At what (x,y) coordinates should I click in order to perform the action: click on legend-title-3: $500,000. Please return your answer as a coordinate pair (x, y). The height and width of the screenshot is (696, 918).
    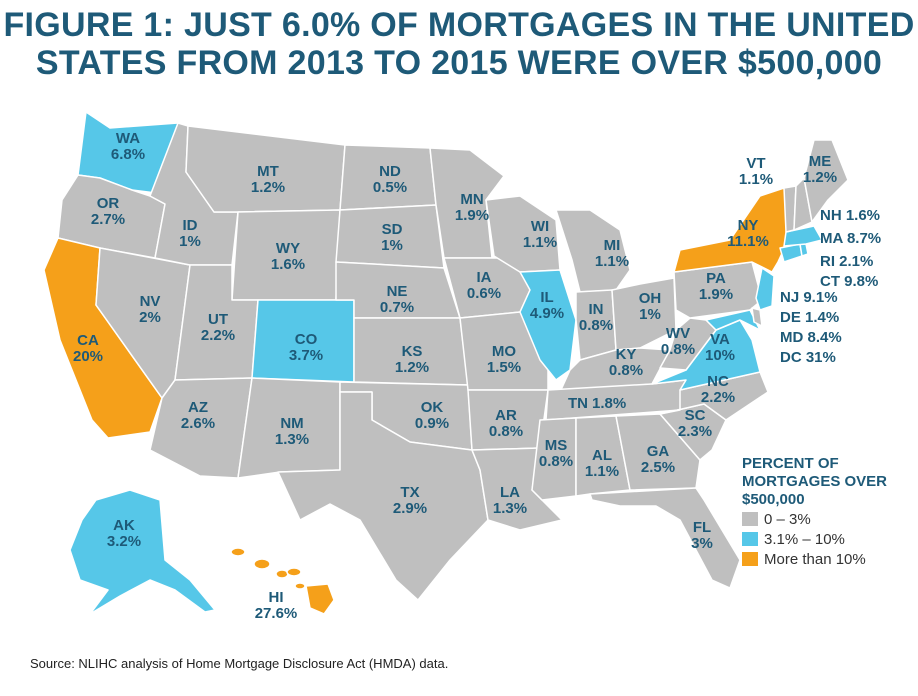
    Looking at the image, I should click on (773, 499).